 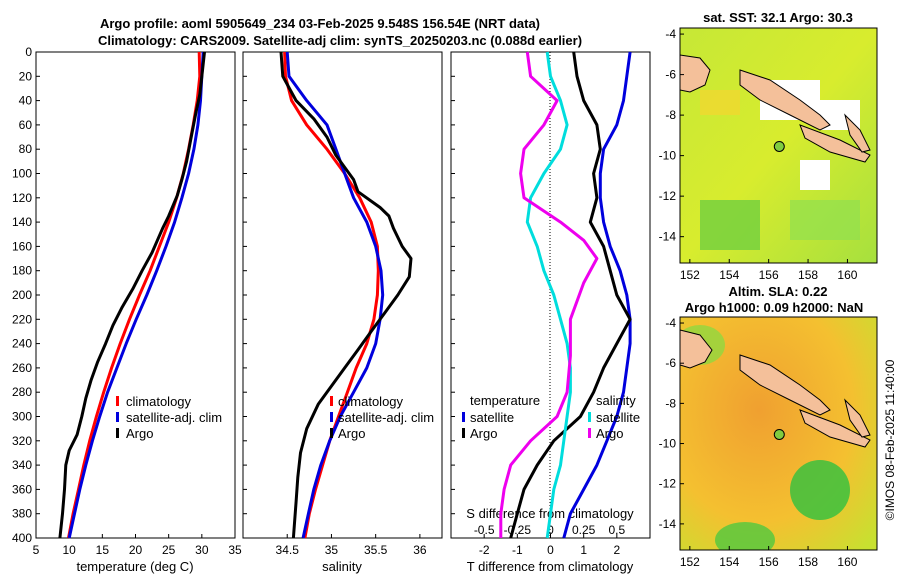 What do you see at coordinates (463, 433) in the screenshot?
I see `legend-swatch-t-argo` at bounding box center [463, 433].